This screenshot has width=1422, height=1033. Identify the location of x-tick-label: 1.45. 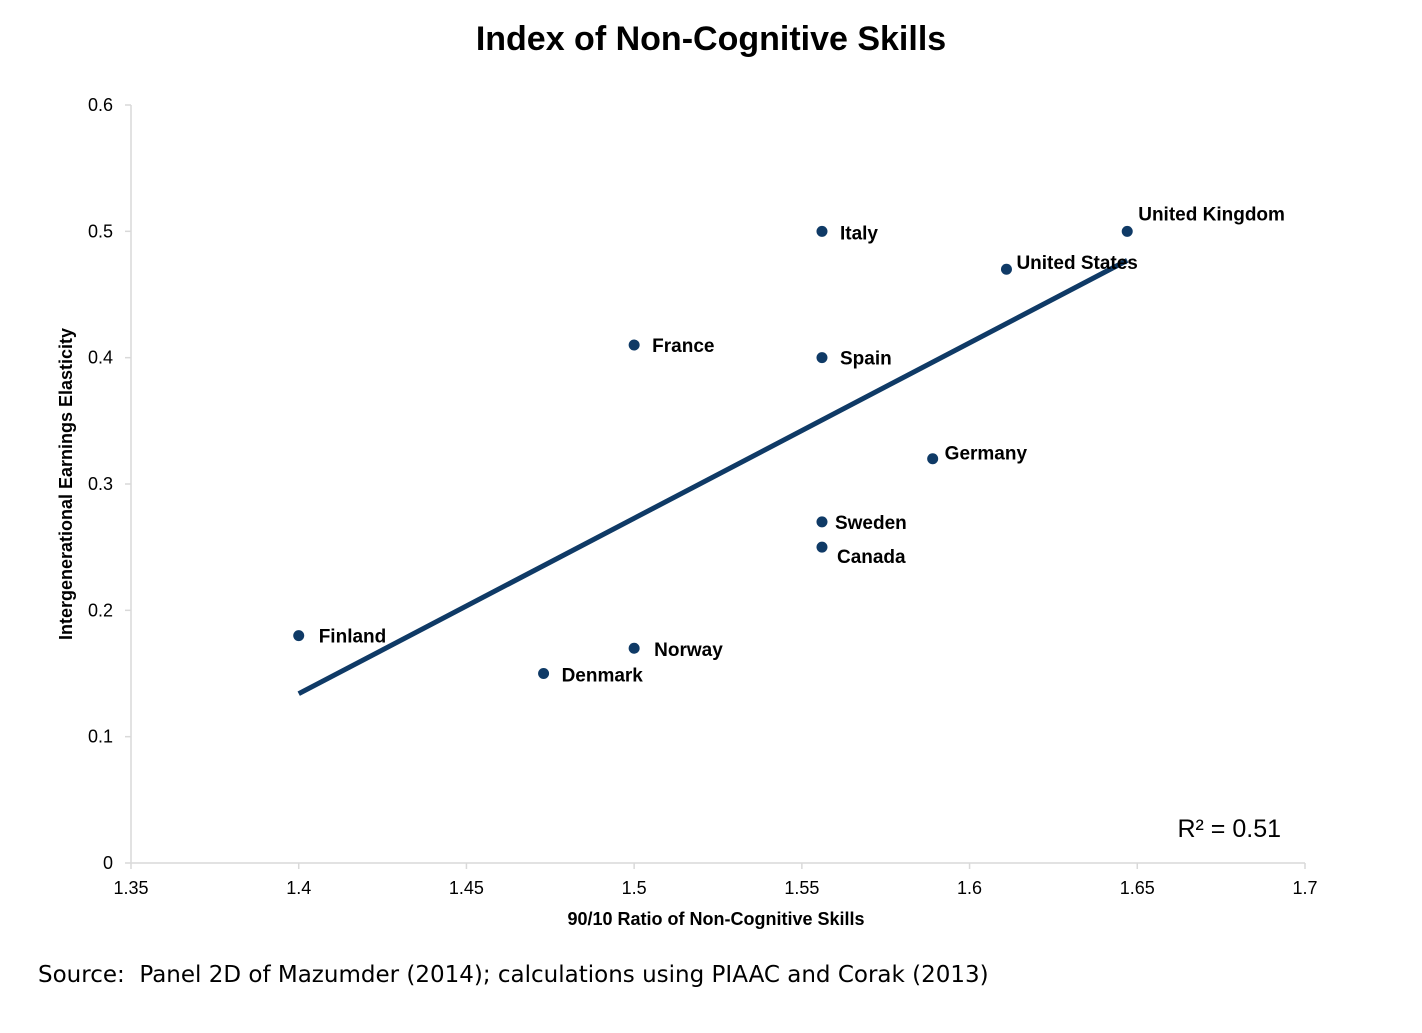
(466, 888).